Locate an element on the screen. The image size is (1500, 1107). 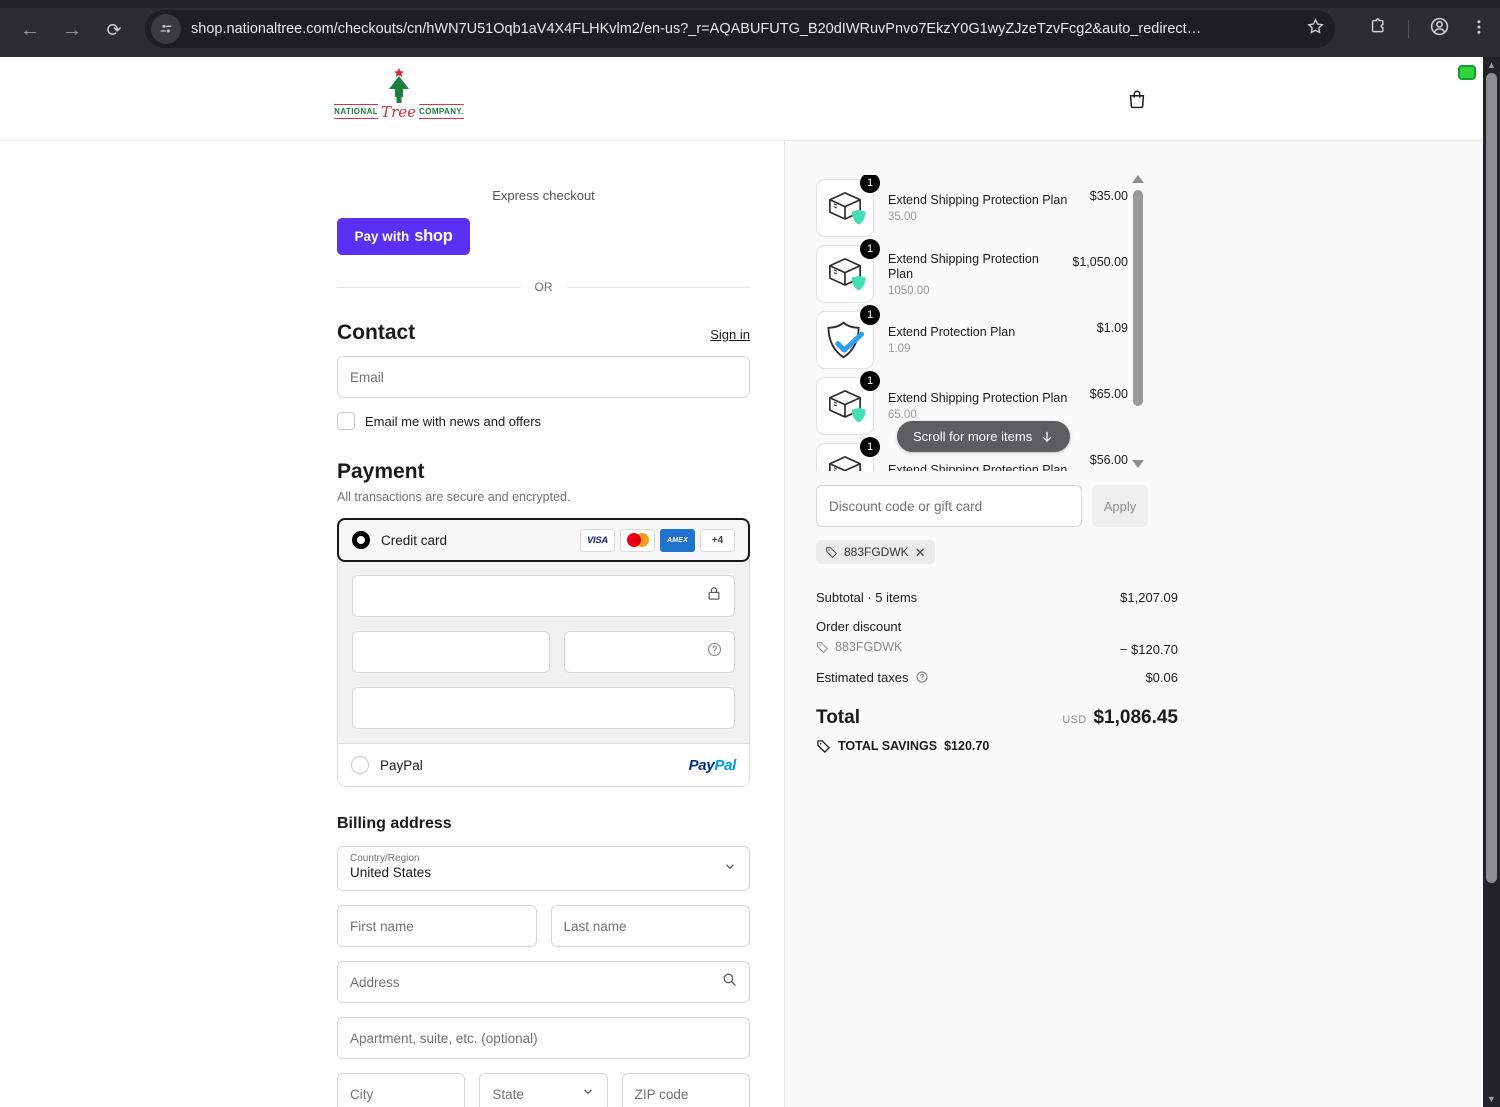
item-price: $1.09 is located at coordinates (1112, 328).